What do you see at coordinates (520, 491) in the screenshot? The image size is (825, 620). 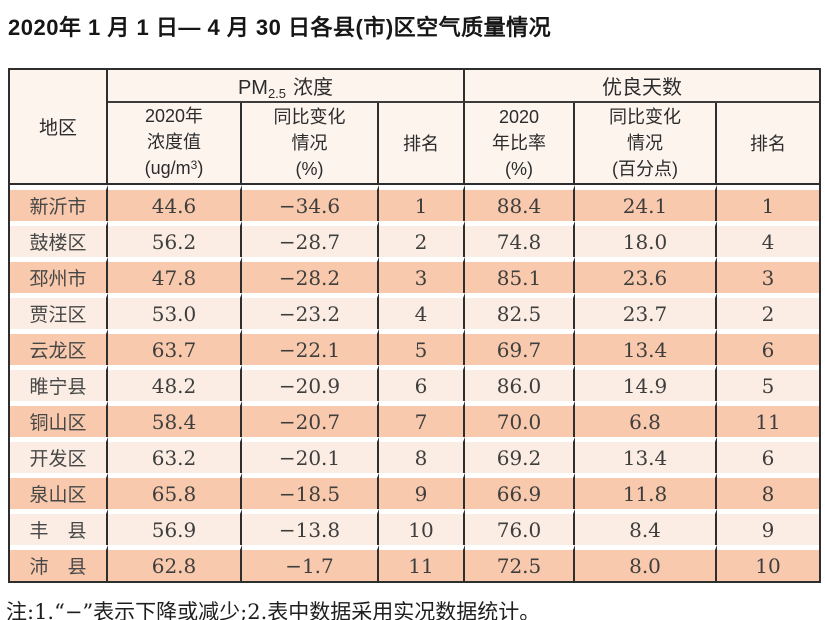 I see `days-ratio-cell: 66.9` at bounding box center [520, 491].